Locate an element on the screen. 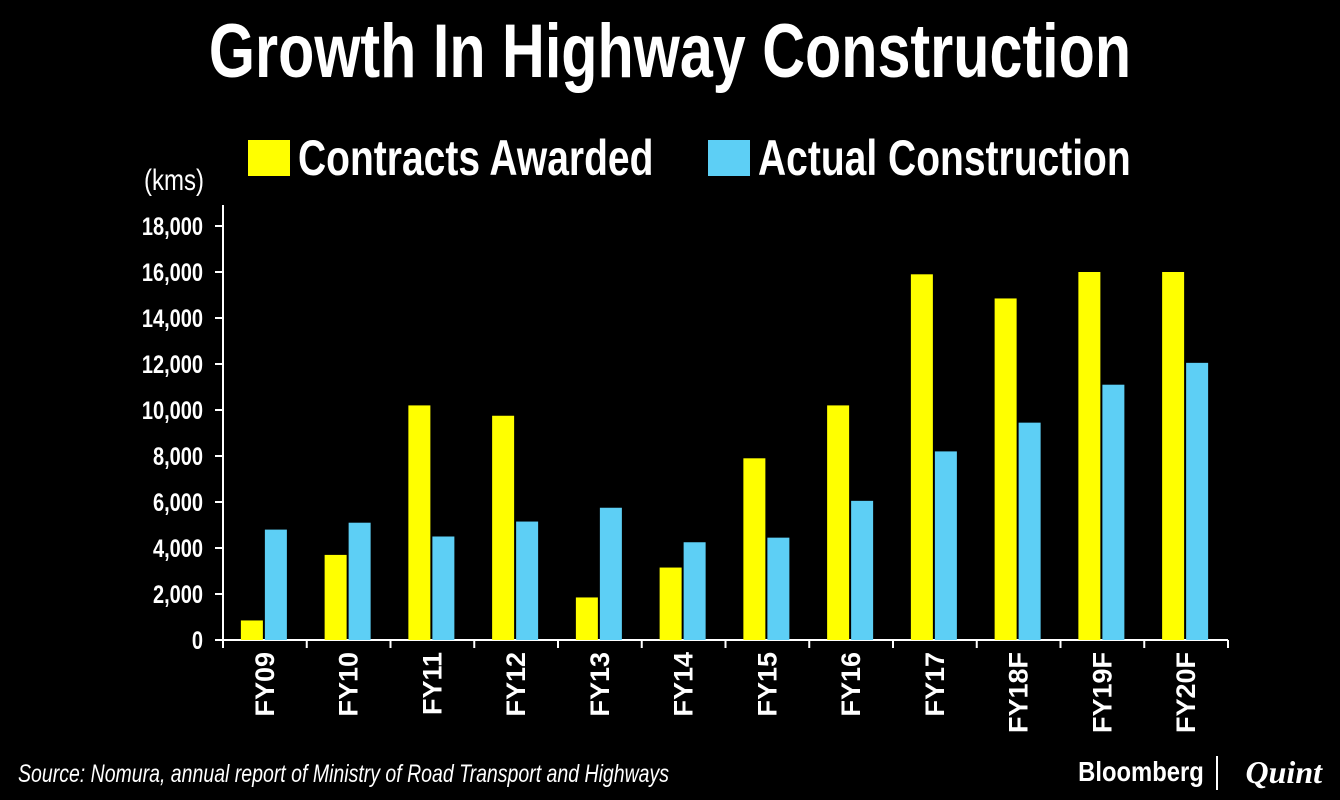  y-axis-unit-label: (kms) is located at coordinates (174, 179).